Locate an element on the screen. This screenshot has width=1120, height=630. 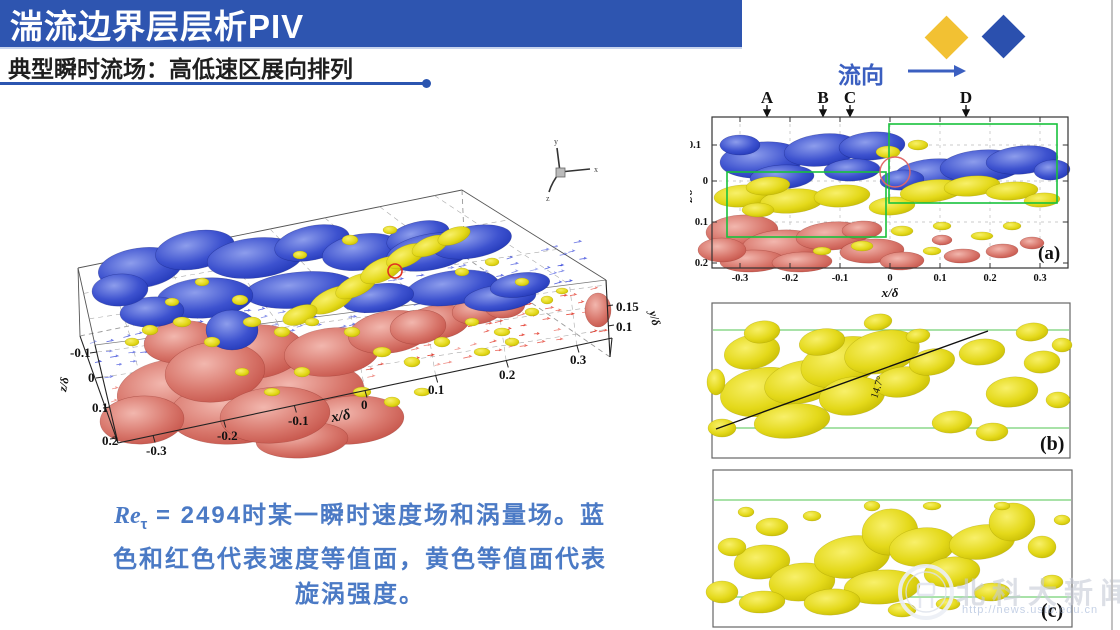
section-marker-arrows is located at coordinates (866, 111).